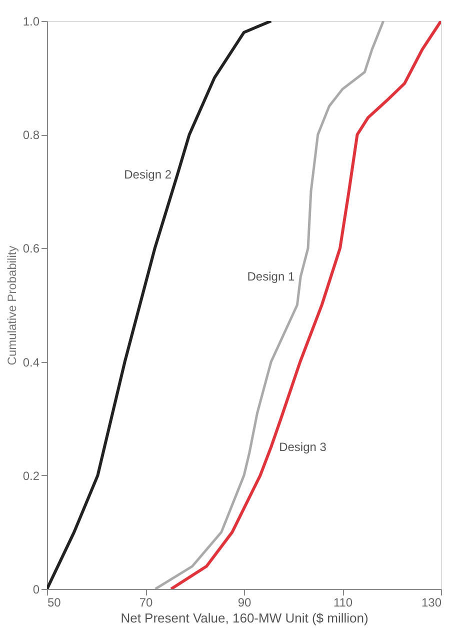  I want to click on y-tick-label: 0, so click(36, 589).